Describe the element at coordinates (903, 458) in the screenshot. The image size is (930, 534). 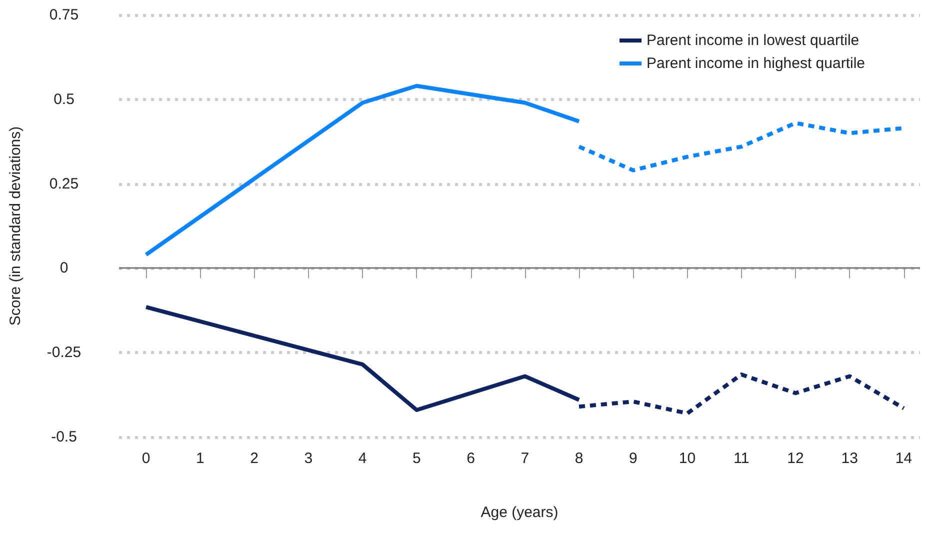
I see `x-tick-label: 14` at that location.